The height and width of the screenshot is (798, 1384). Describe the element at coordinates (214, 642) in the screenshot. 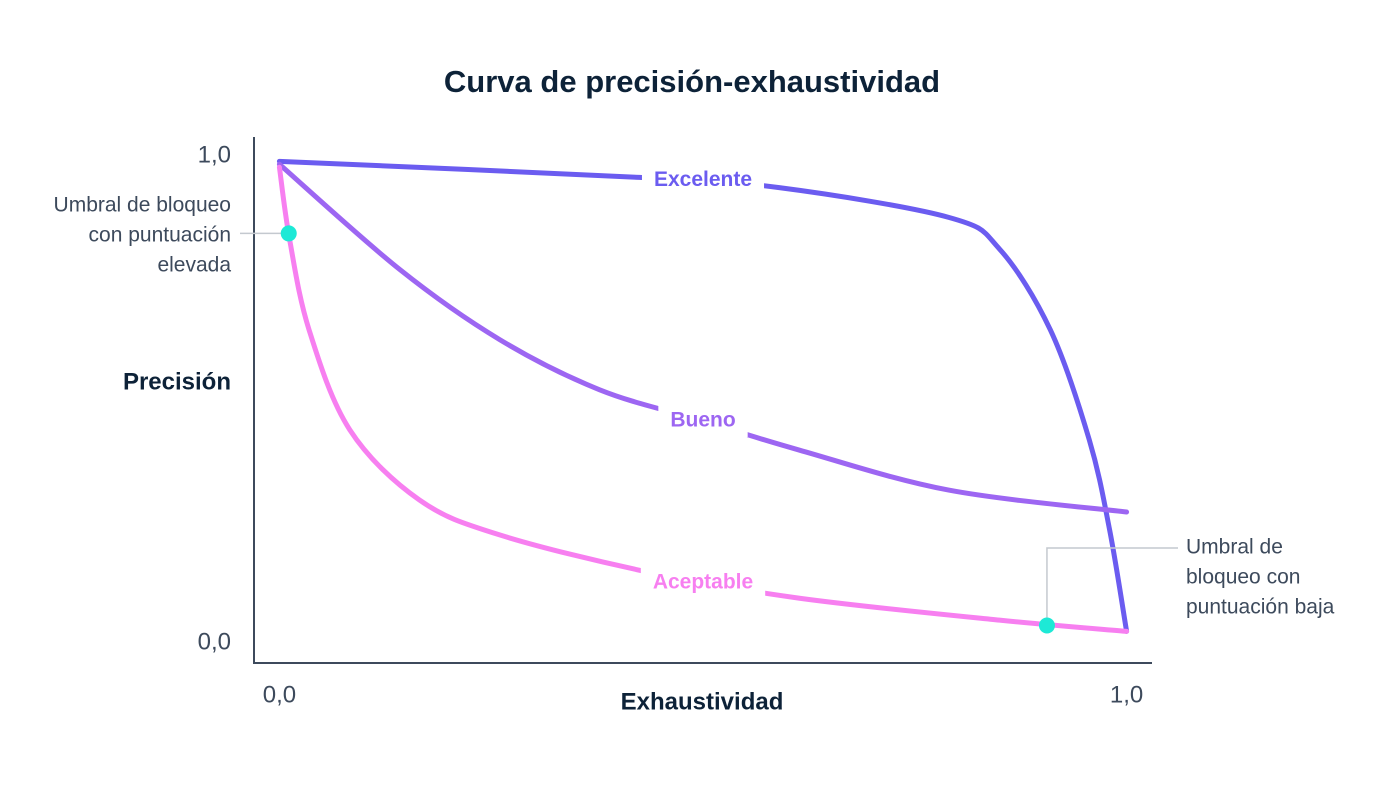

I see `y-tick-label: 0,0` at that location.